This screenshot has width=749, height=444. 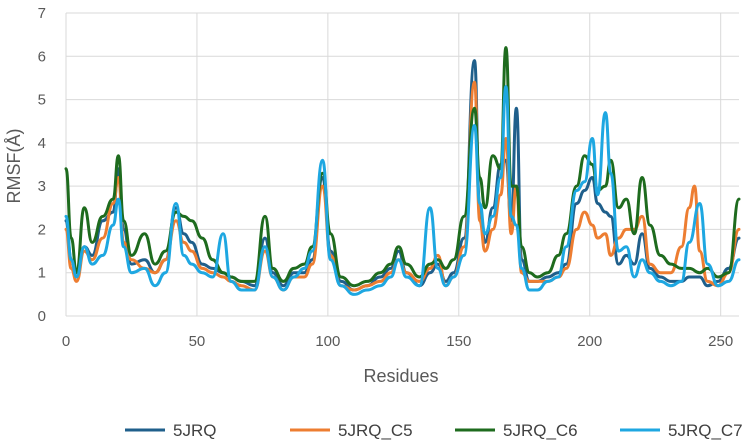 What do you see at coordinates (375, 430) in the screenshot?
I see `legend-label: 5JRQ_C5` at bounding box center [375, 430].